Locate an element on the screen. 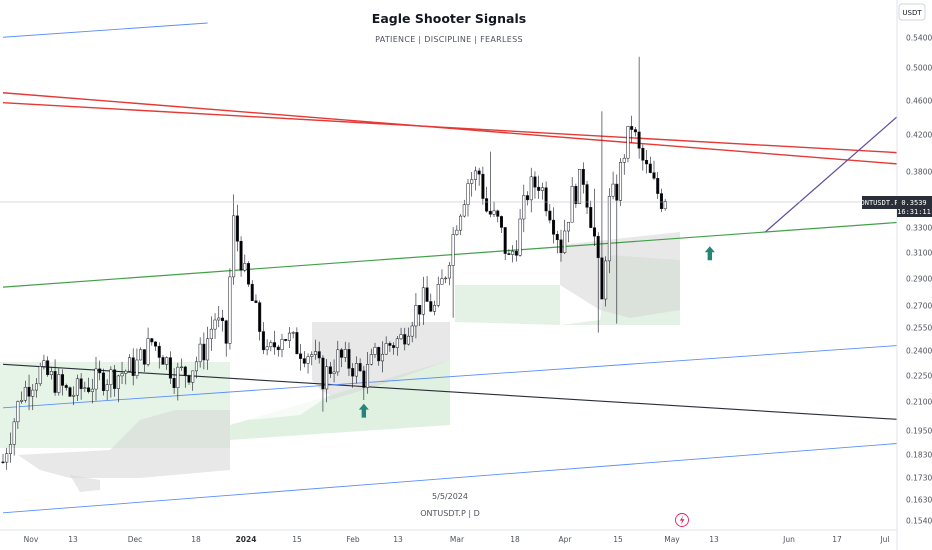 Image resolution: width=932 pixels, height=550 pixels. trendline-blue is located at coordinates (105, 30).